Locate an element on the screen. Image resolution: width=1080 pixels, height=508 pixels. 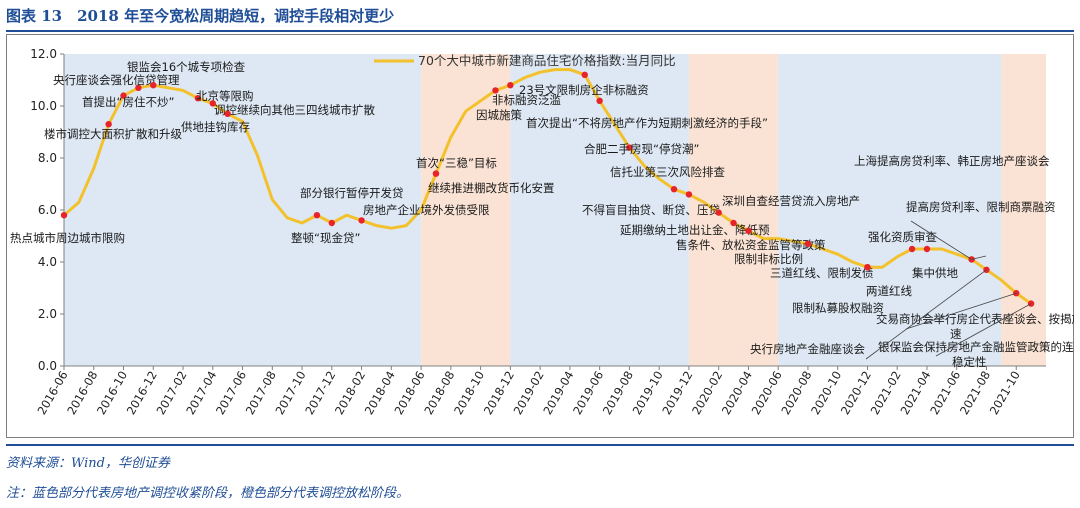
event-annotation: 延期缴纳土地出让金、降低预售条件、放松资金监管等政策 is located at coordinates (723, 237).